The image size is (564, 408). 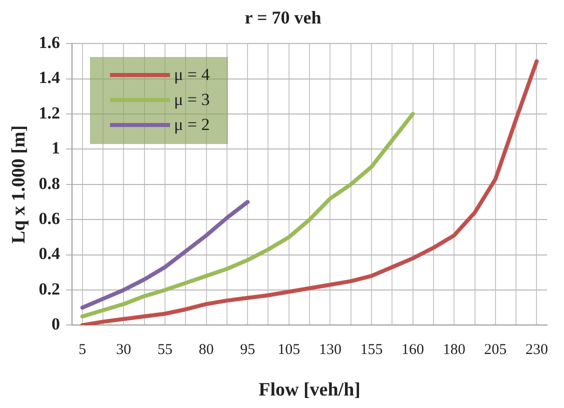 What do you see at coordinates (82, 350) in the screenshot?
I see `x-tick-label: 5` at bounding box center [82, 350].